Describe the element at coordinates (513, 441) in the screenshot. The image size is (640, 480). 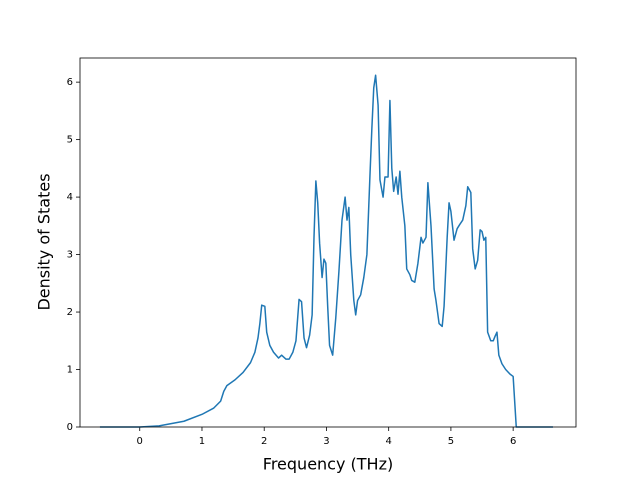
I see `x-tick-label: 6` at that location.